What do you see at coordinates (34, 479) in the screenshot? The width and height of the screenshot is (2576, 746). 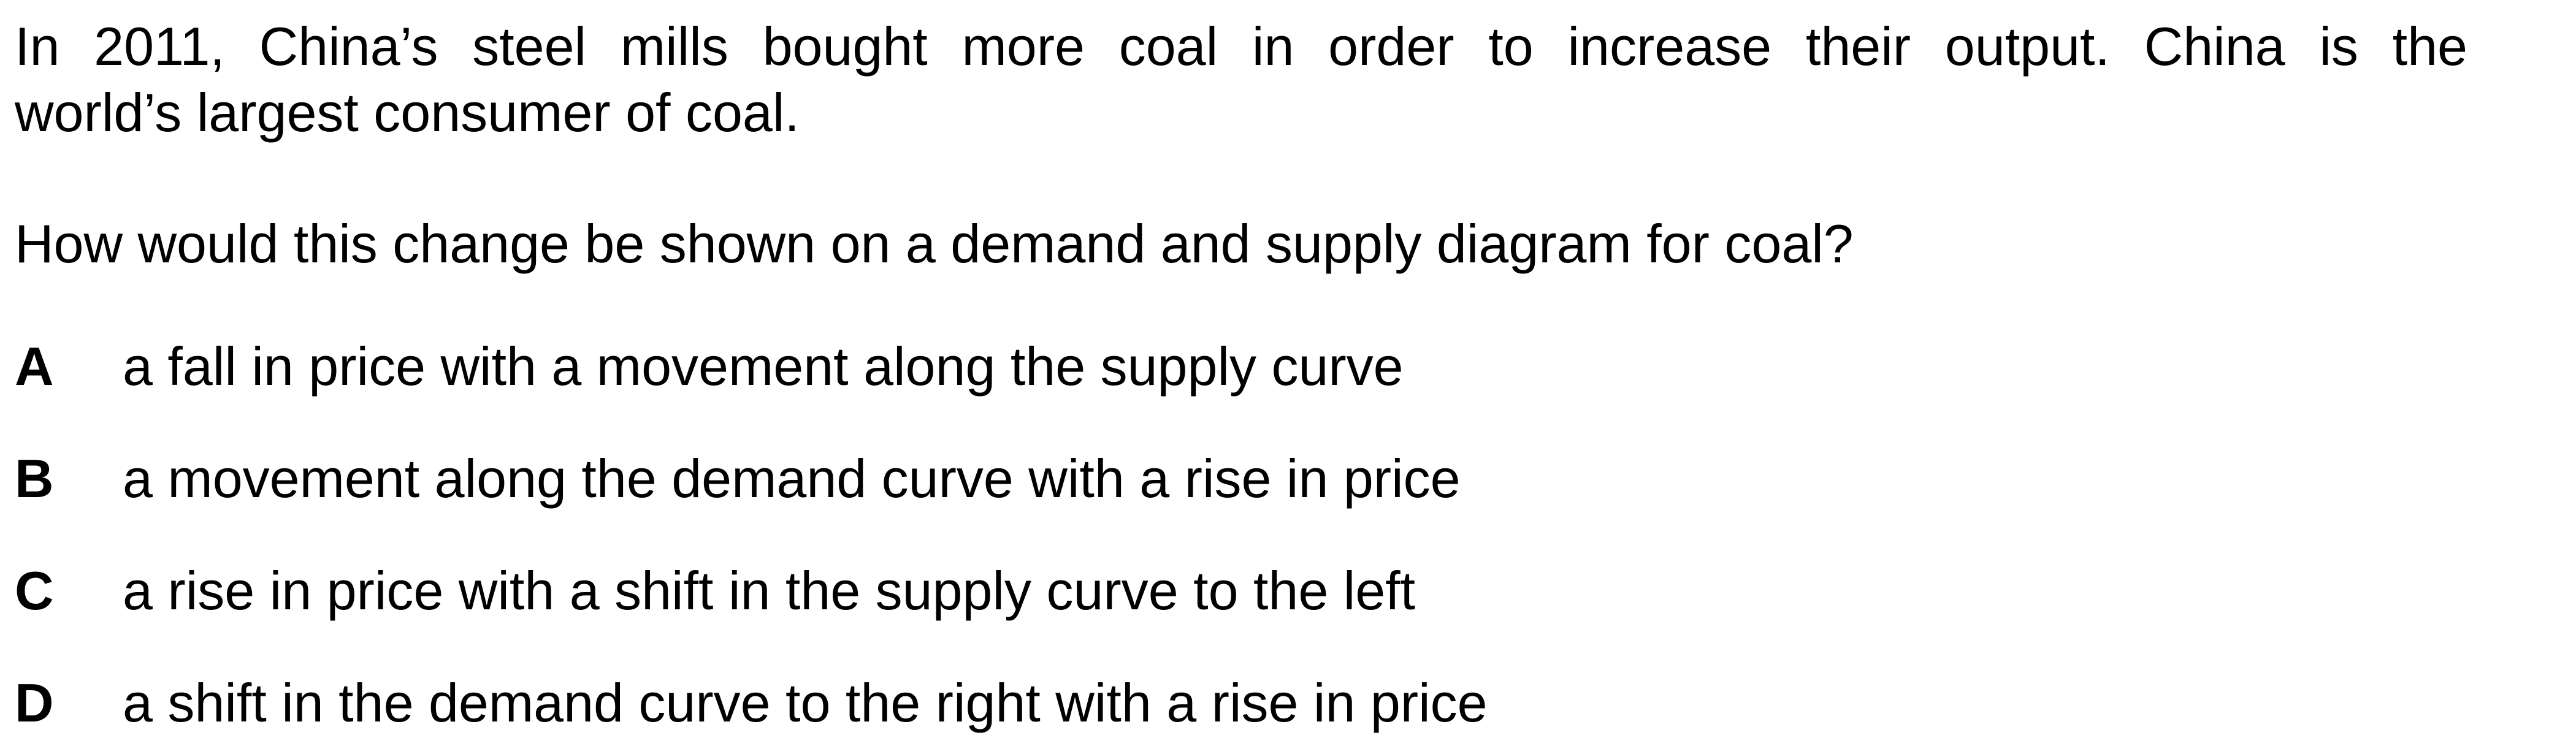 I see `option-letter: B` at bounding box center [34, 479].